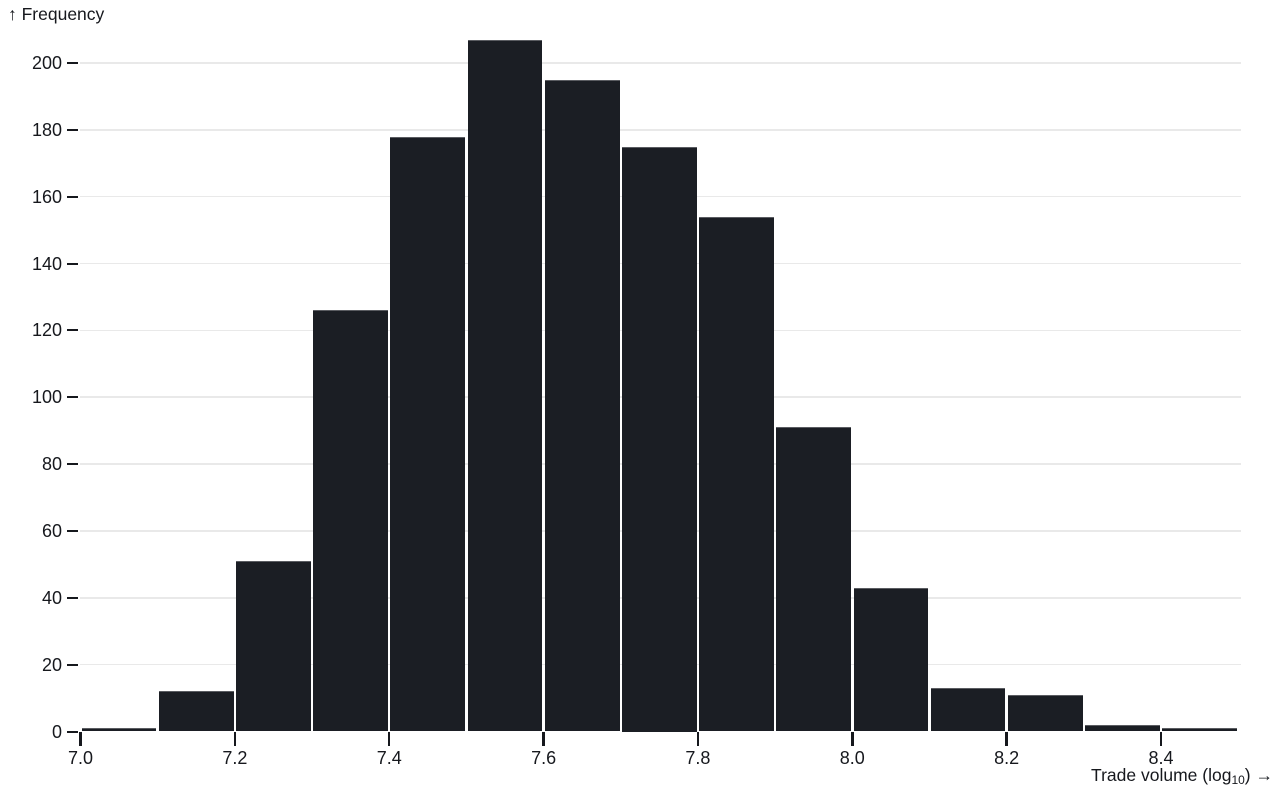 The height and width of the screenshot is (792, 1280). What do you see at coordinates (46, 63) in the screenshot?
I see `y-tick-label: 200` at bounding box center [46, 63].